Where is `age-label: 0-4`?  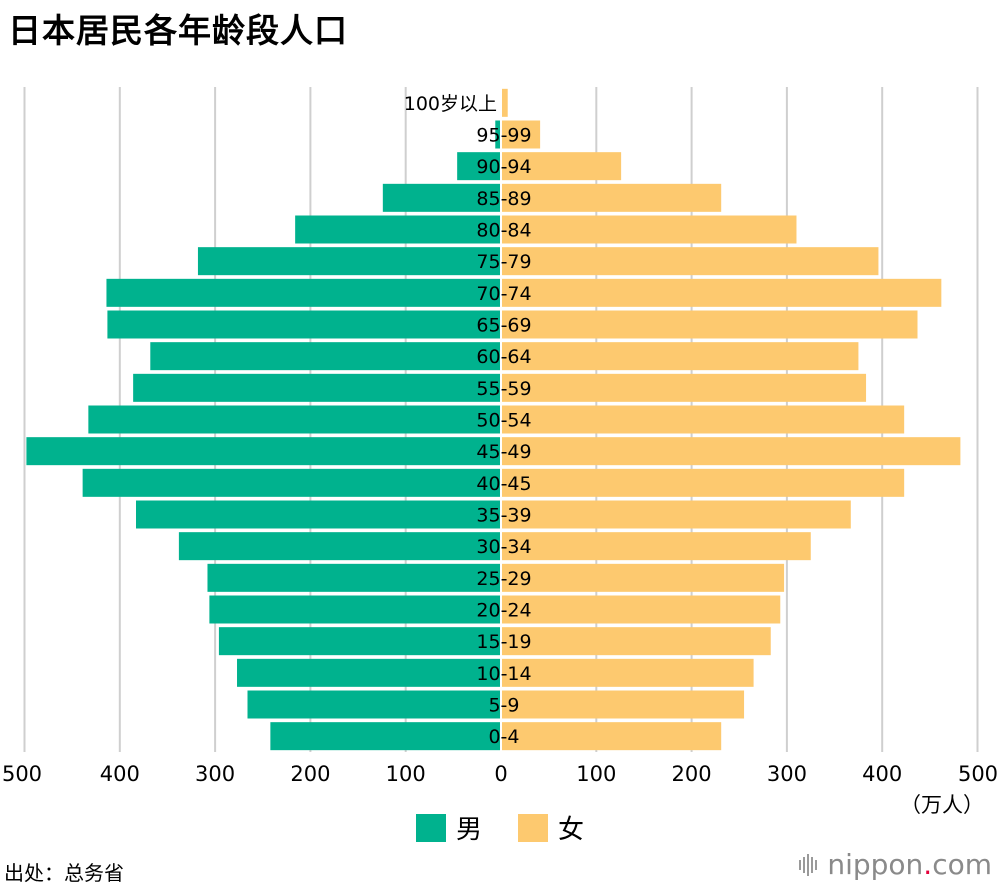 age-label: 0-4 is located at coordinates (503, 737).